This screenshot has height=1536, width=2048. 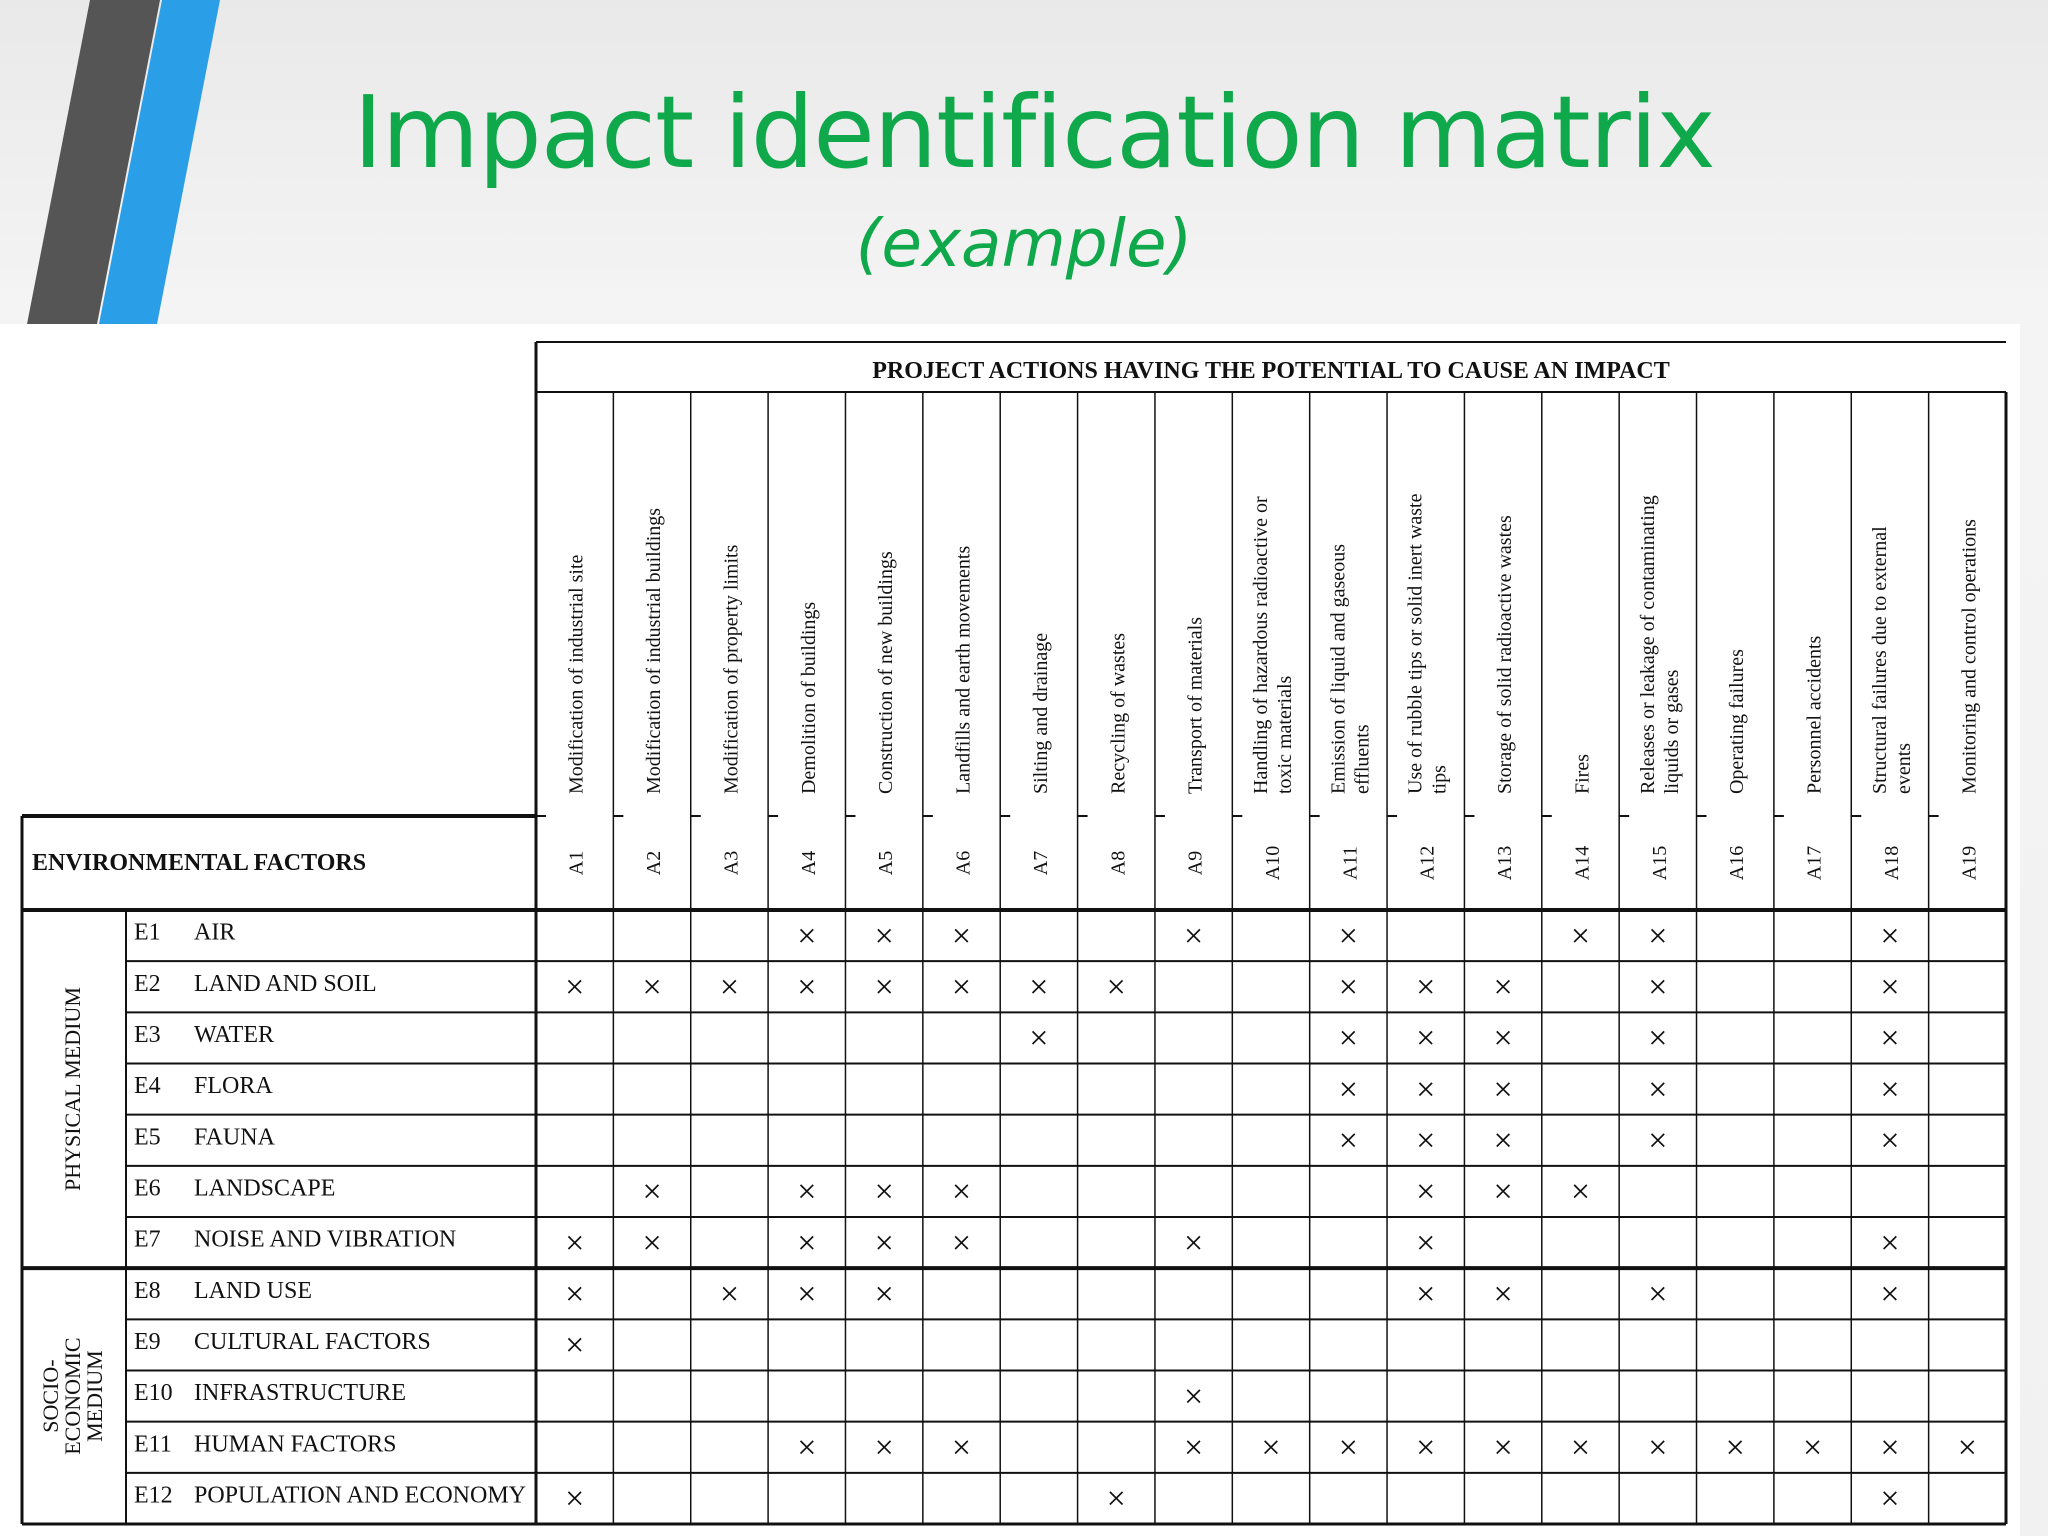 What do you see at coordinates (1880, 660) in the screenshot?
I see `action-name-label: Structural failures due to external` at bounding box center [1880, 660].